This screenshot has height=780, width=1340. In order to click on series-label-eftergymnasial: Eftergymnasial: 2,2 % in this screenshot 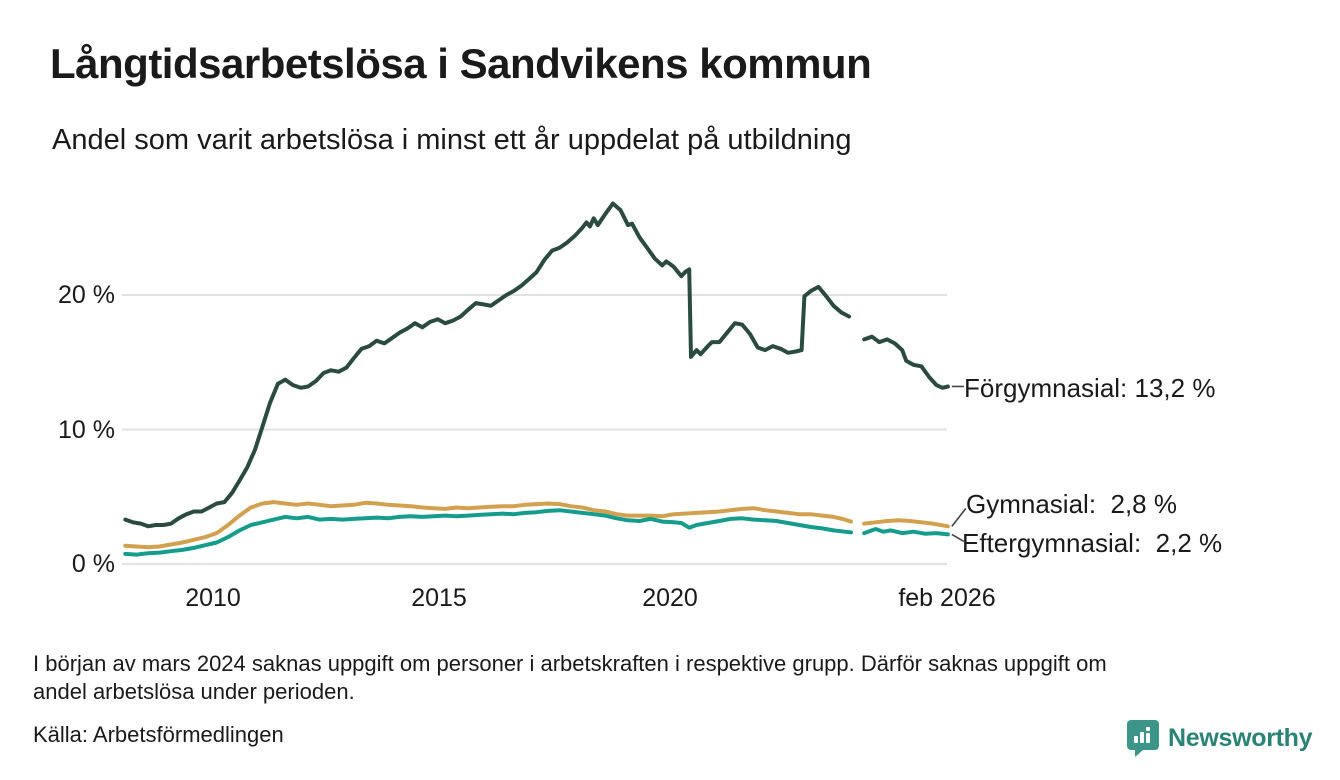, I will do `click(1092, 543)`.